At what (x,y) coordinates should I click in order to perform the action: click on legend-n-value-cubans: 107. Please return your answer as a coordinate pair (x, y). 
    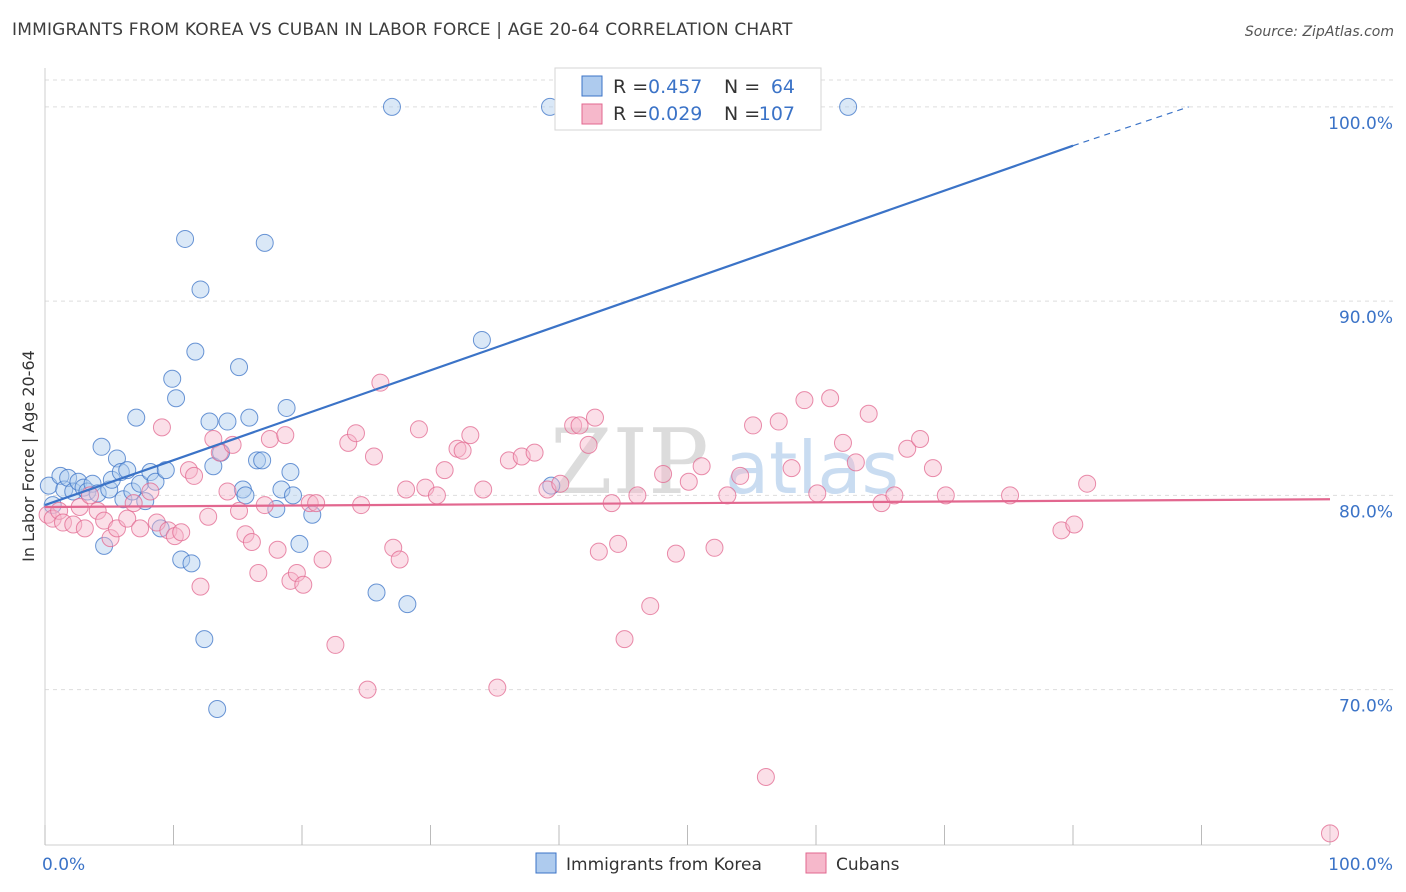
    Looking at the image, I should click on (777, 114).